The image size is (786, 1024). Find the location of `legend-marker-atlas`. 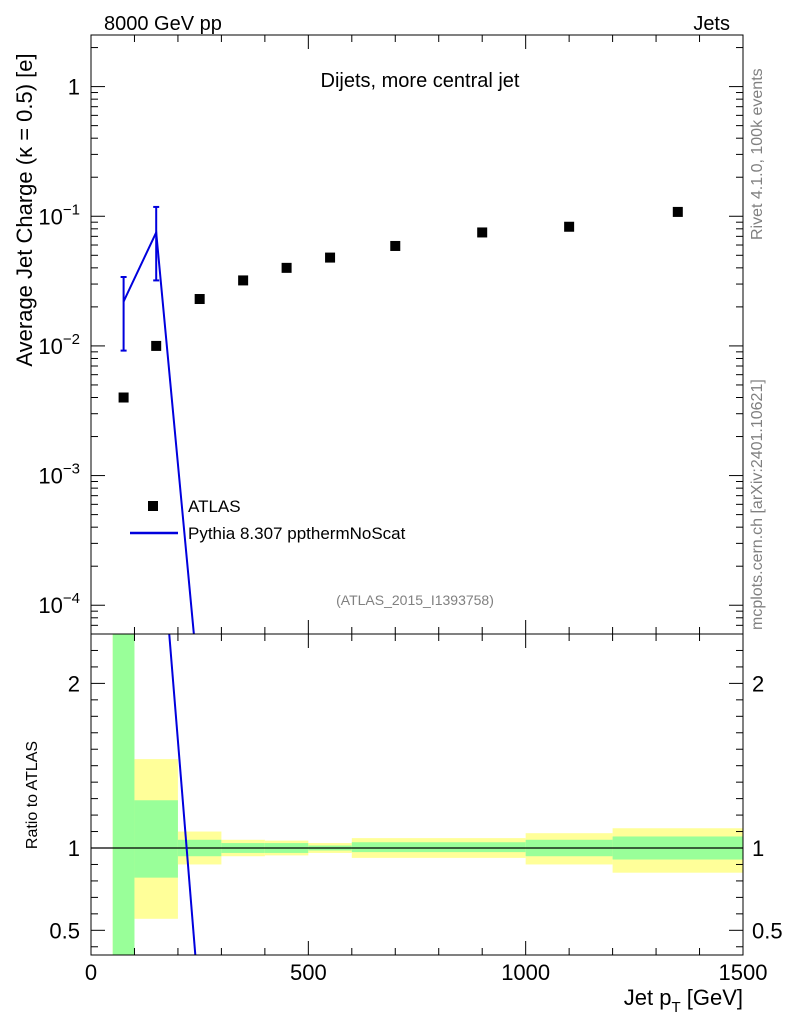

legend-marker-atlas is located at coordinates (153, 506).